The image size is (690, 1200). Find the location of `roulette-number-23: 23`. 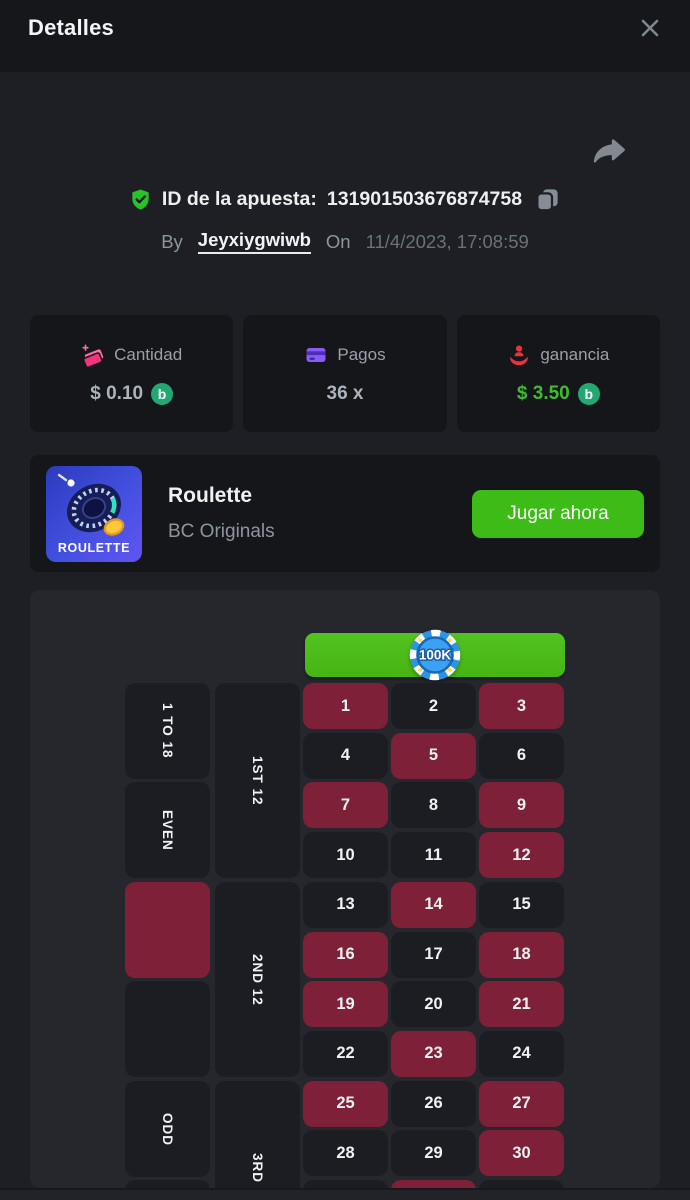

roulette-number-23: 23 is located at coordinates (433, 1053).